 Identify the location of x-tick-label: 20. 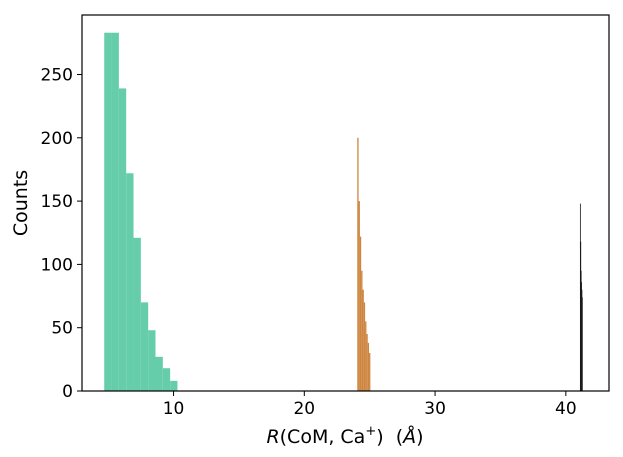
(304, 409).